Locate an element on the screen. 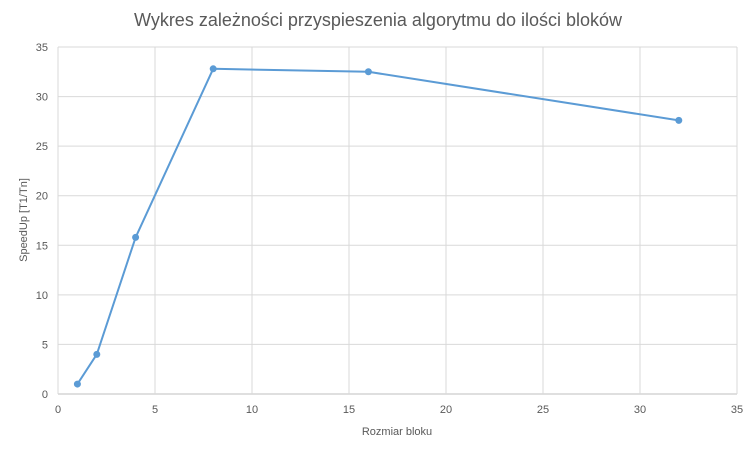 The width and height of the screenshot is (752, 451). x-tick-label: 10 is located at coordinates (252, 410).